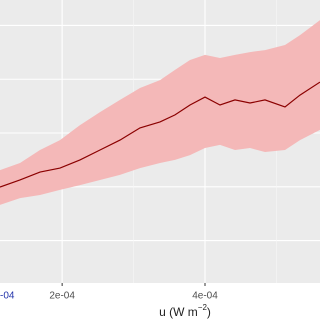 This screenshot has width=320, height=320. Describe the element at coordinates (62, 296) in the screenshot. I see `x-tick-label: 2e-04` at that location.